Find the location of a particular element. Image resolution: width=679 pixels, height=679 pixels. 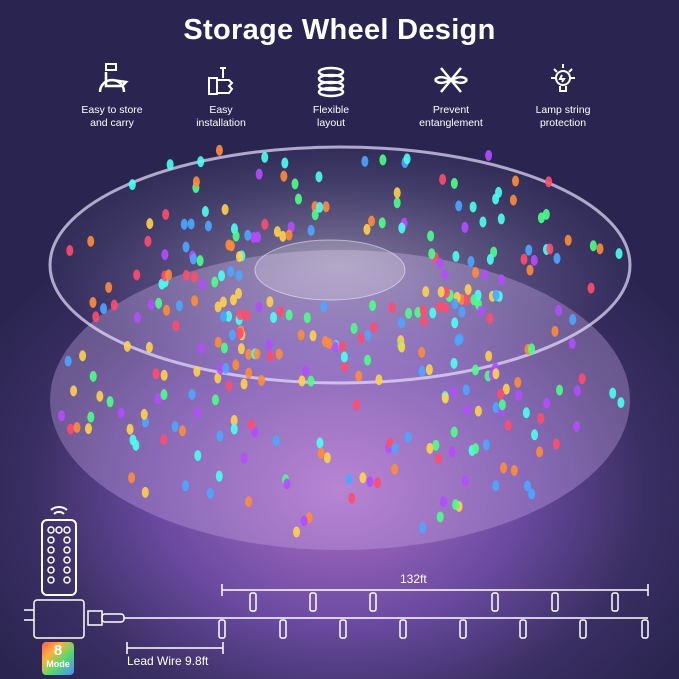

feature-hand-carry: Easy to store and carry is located at coordinates (112, 96).